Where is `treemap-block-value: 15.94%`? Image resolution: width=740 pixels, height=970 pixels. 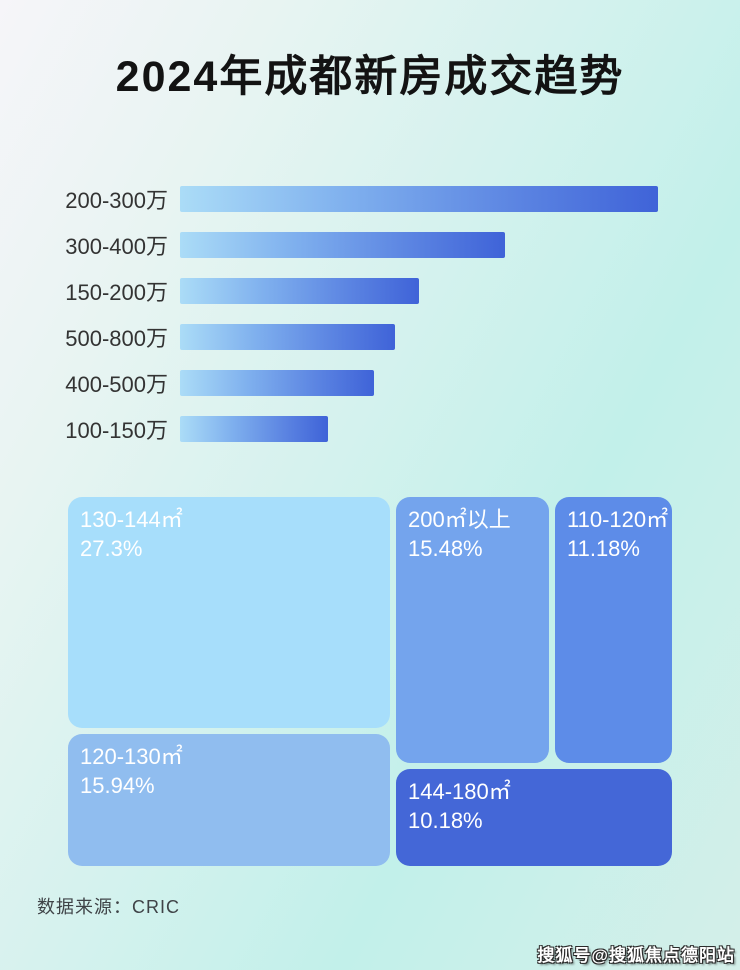 treemap-block-value: 15.94% is located at coordinates (117, 785).